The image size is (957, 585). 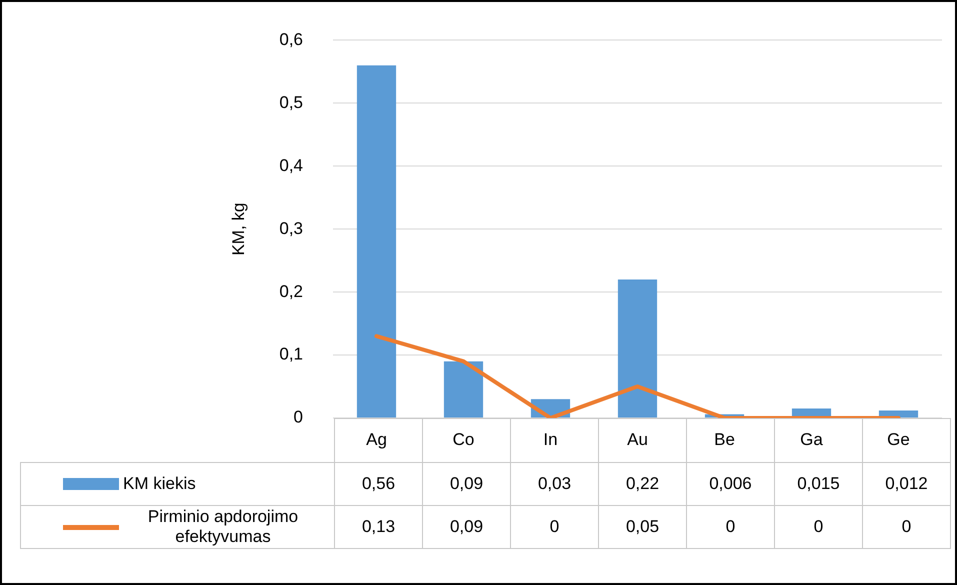 I want to click on x-tick-label: Au, so click(x=637, y=439).